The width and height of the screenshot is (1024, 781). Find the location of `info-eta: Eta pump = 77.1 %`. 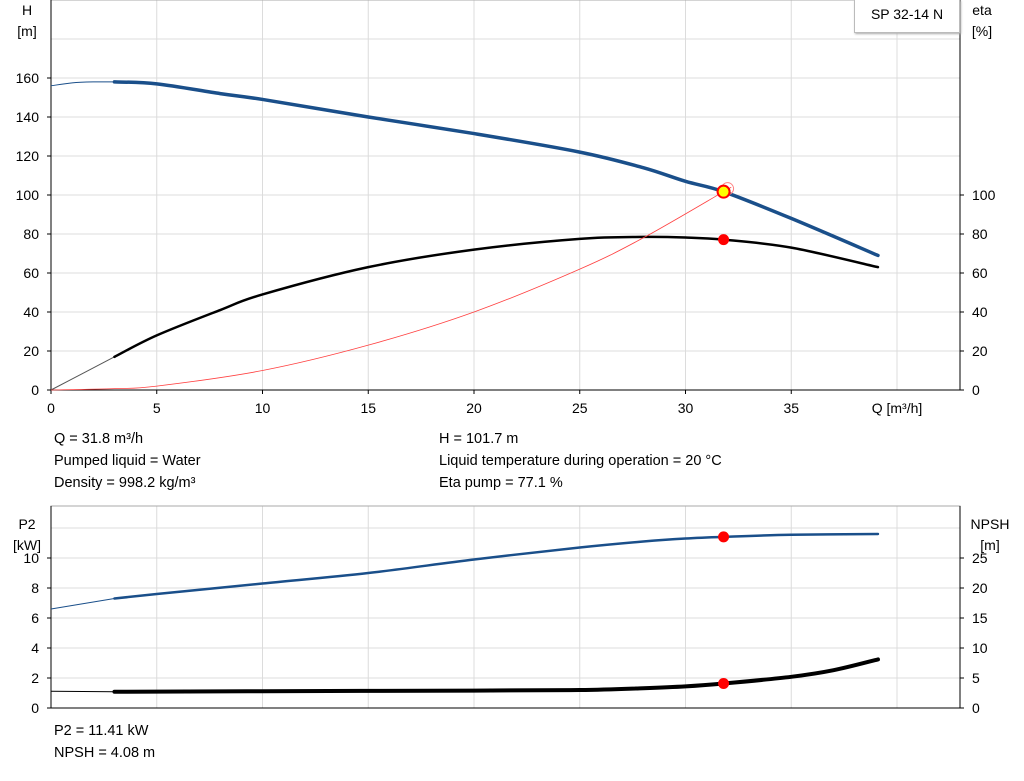

info-eta: Eta pump = 77.1 % is located at coordinates (501, 483).